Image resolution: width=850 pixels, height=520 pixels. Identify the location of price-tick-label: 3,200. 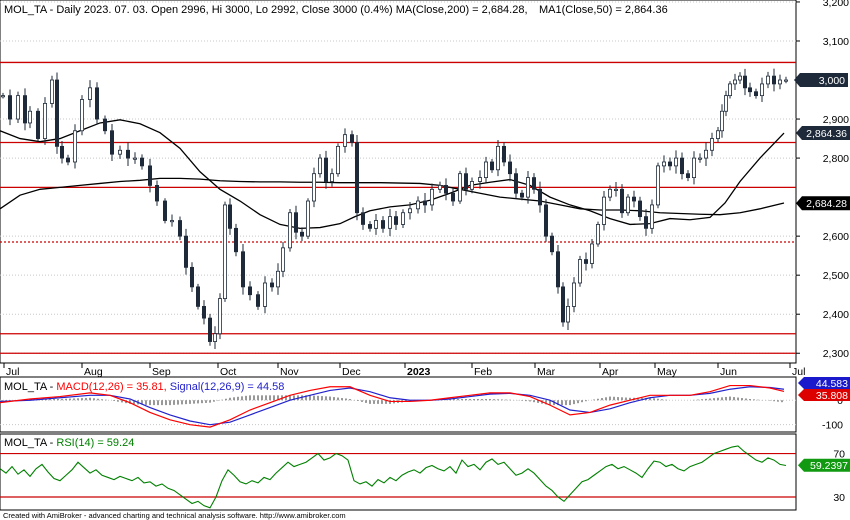
(836, 4).